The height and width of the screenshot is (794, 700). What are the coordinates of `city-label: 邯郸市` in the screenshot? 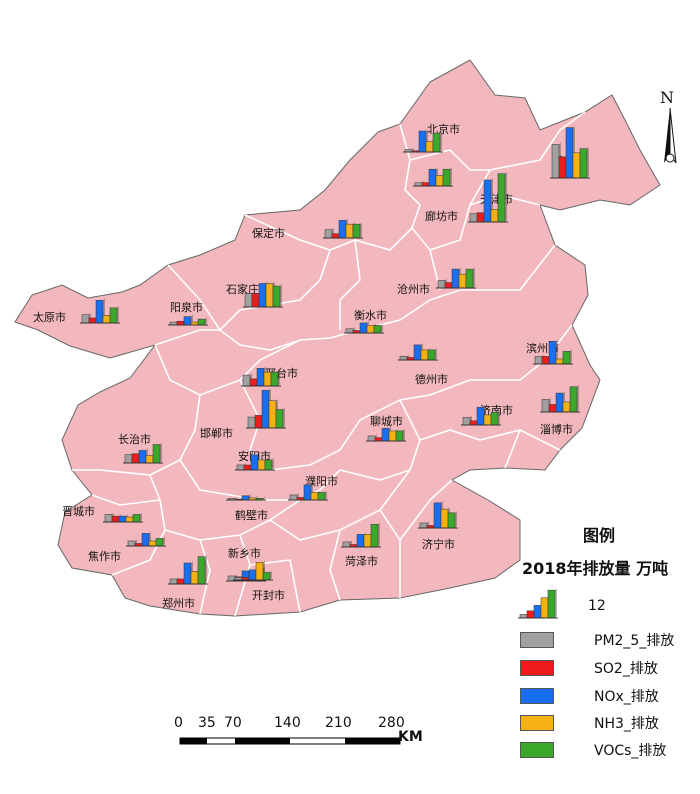 It's located at (216, 433).